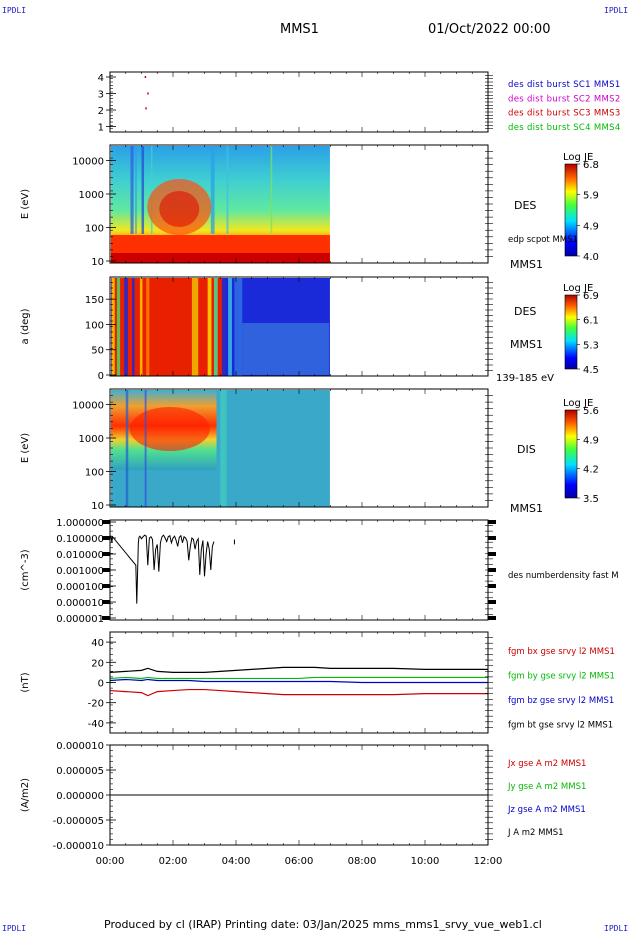  I want to click on des-energy-core, so click(179, 209).